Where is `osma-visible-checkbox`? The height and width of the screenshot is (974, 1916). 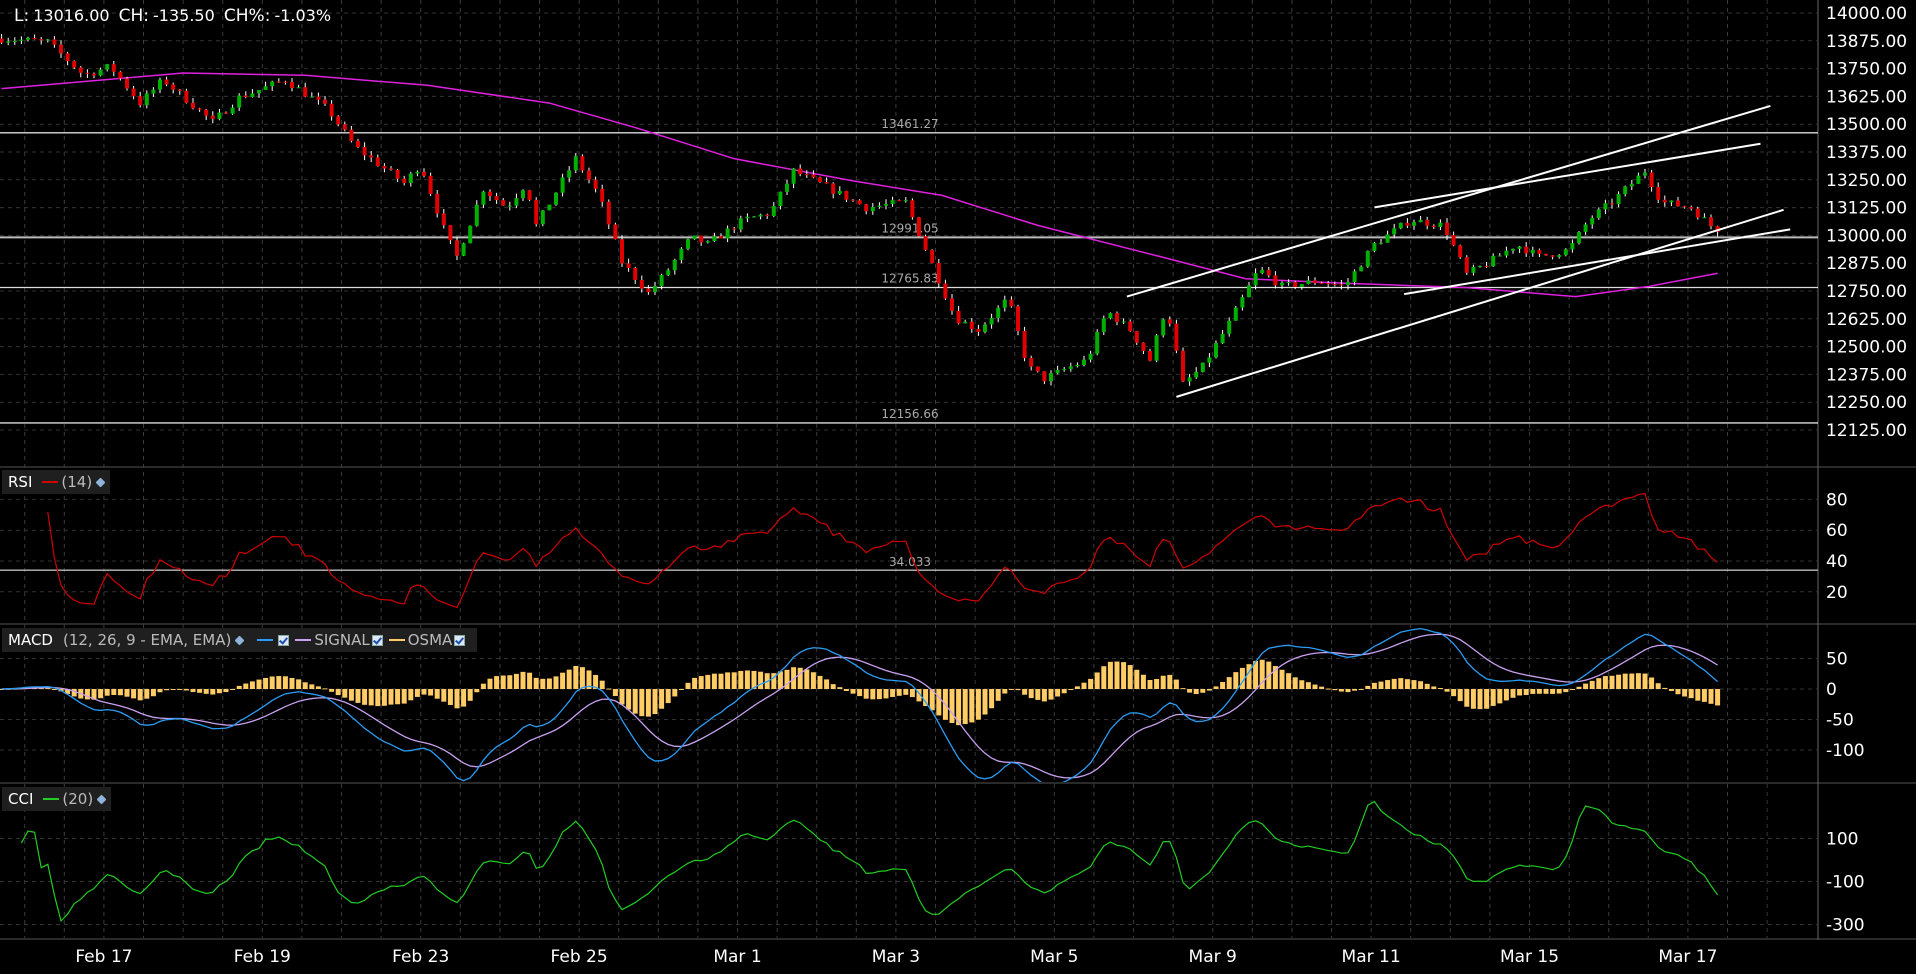 osma-visible-checkbox is located at coordinates (460, 640).